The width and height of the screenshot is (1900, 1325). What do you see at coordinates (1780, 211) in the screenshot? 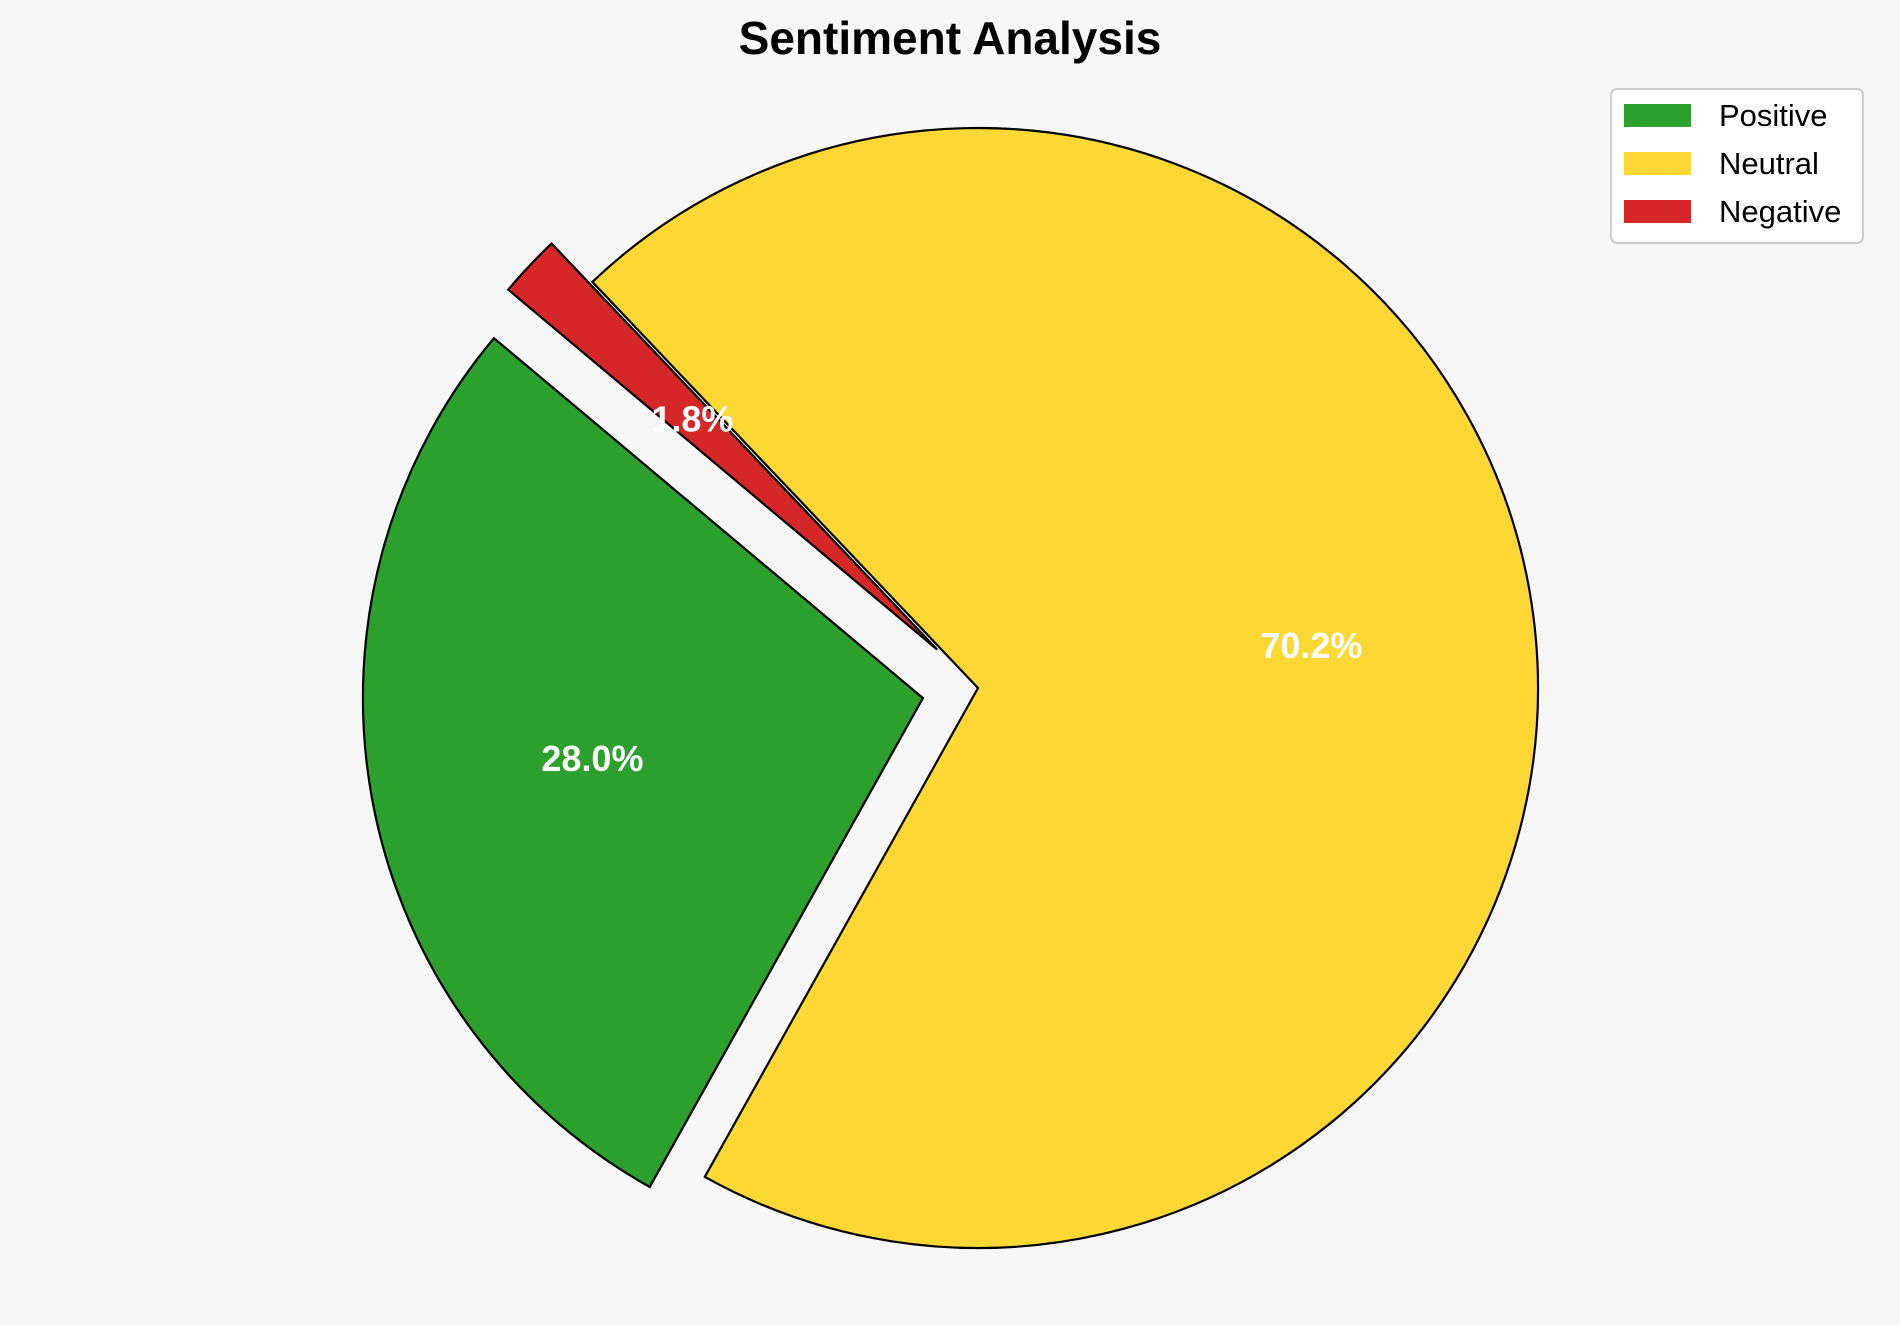
I see `legend-label-negative: Negative` at bounding box center [1780, 211].